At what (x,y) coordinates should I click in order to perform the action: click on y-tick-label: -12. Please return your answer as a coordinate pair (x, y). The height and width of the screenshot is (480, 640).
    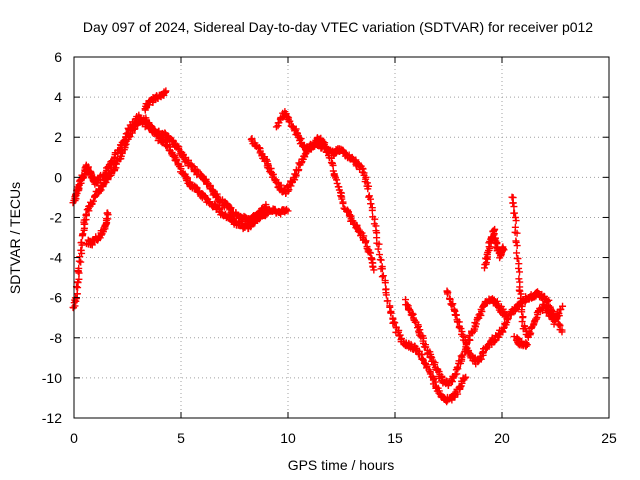
    Looking at the image, I should click on (52, 418).